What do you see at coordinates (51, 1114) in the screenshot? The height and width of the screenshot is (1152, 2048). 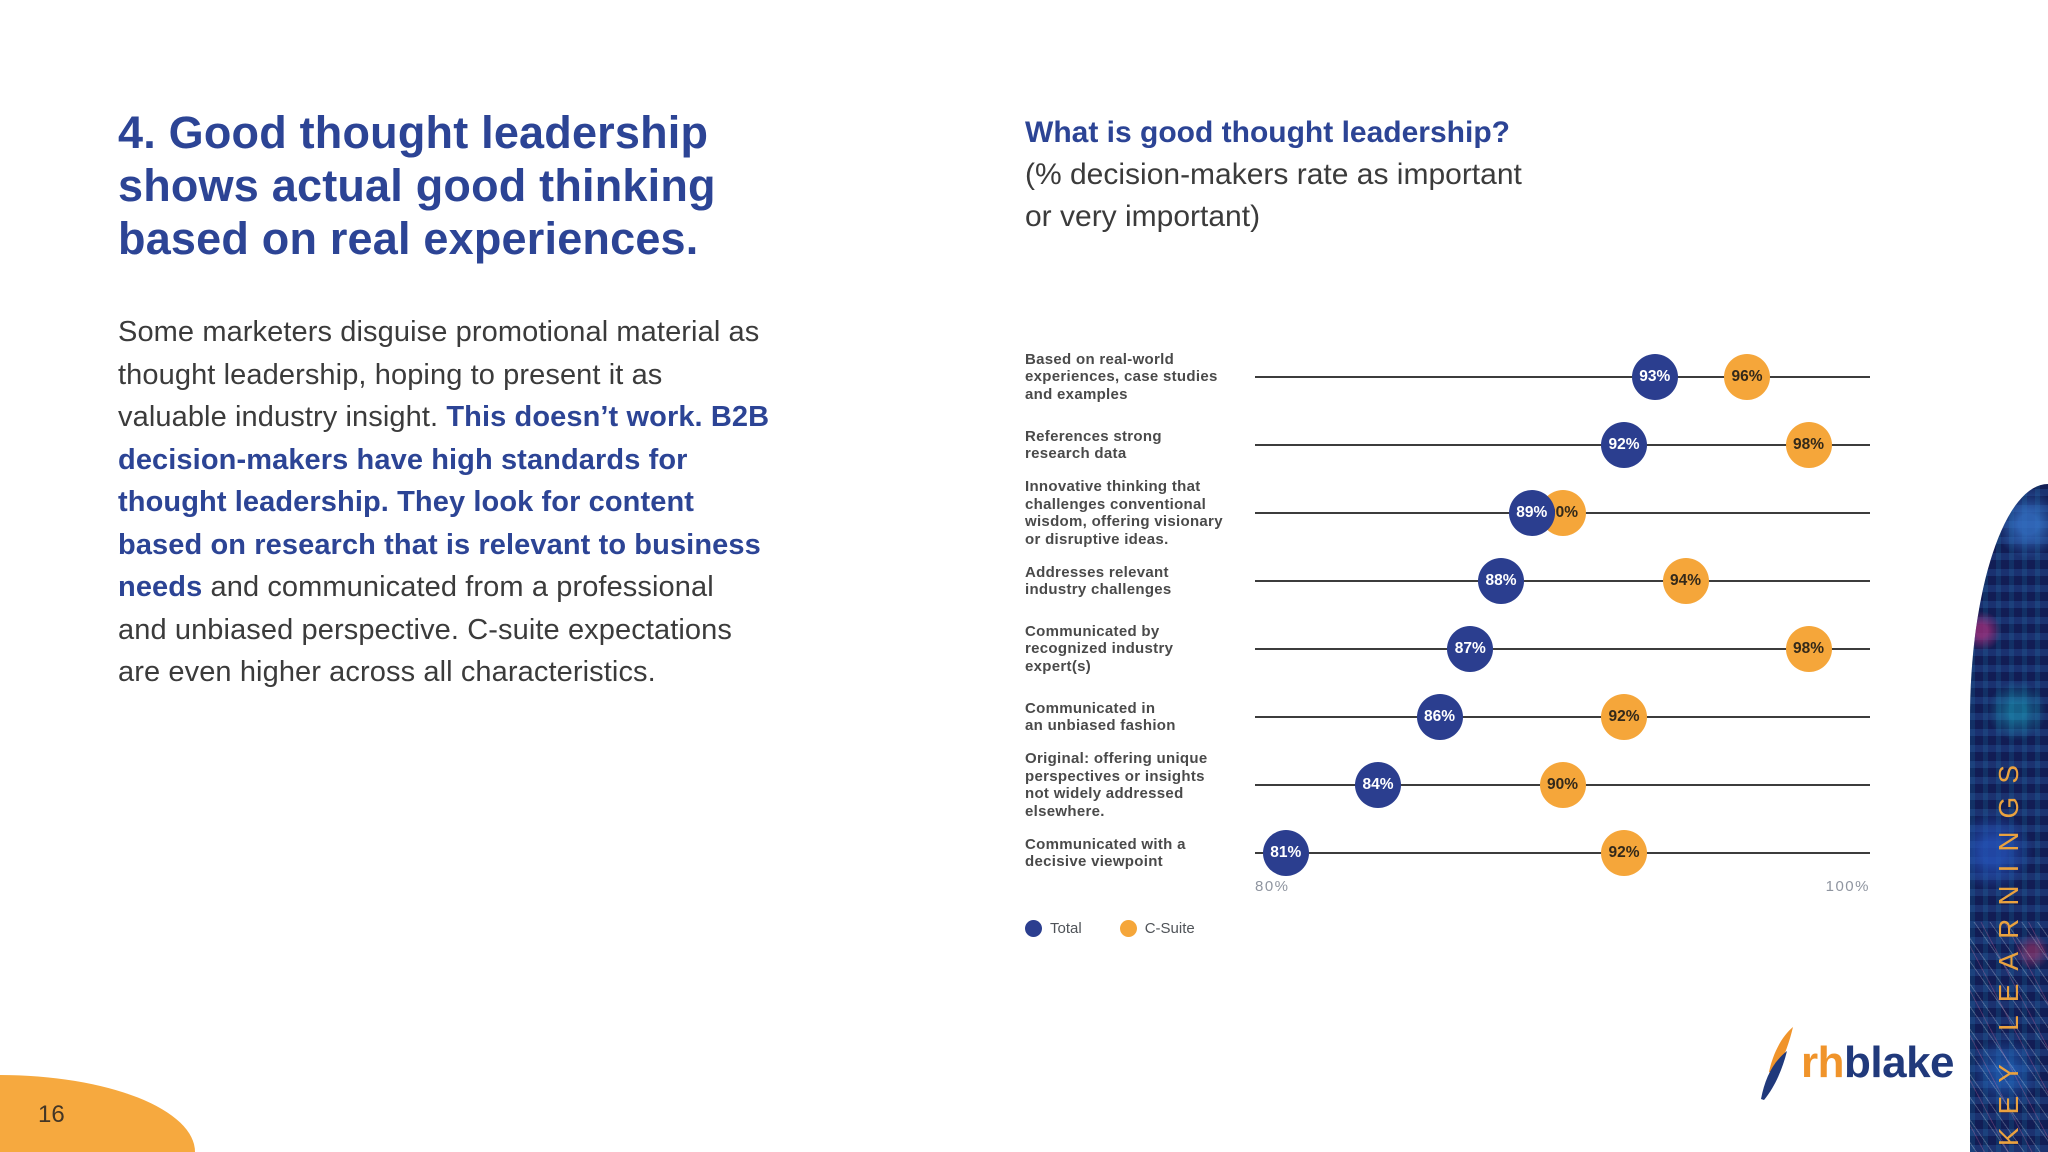 I see `page-number: 16` at bounding box center [51, 1114].